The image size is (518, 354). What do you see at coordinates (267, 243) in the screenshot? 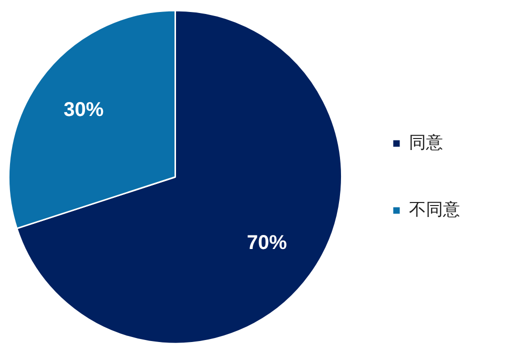
I see `data-label: 70%` at bounding box center [267, 243].